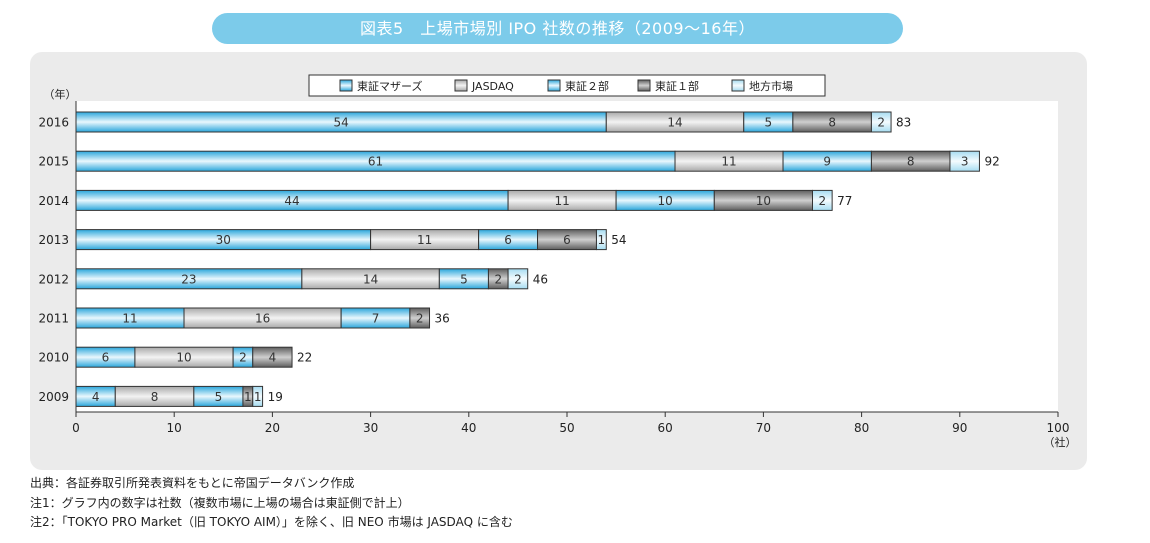 This screenshot has width=1150, height=543. Describe the element at coordinates (442, 319) in the screenshot. I see `bar-total-label: 36` at that location.